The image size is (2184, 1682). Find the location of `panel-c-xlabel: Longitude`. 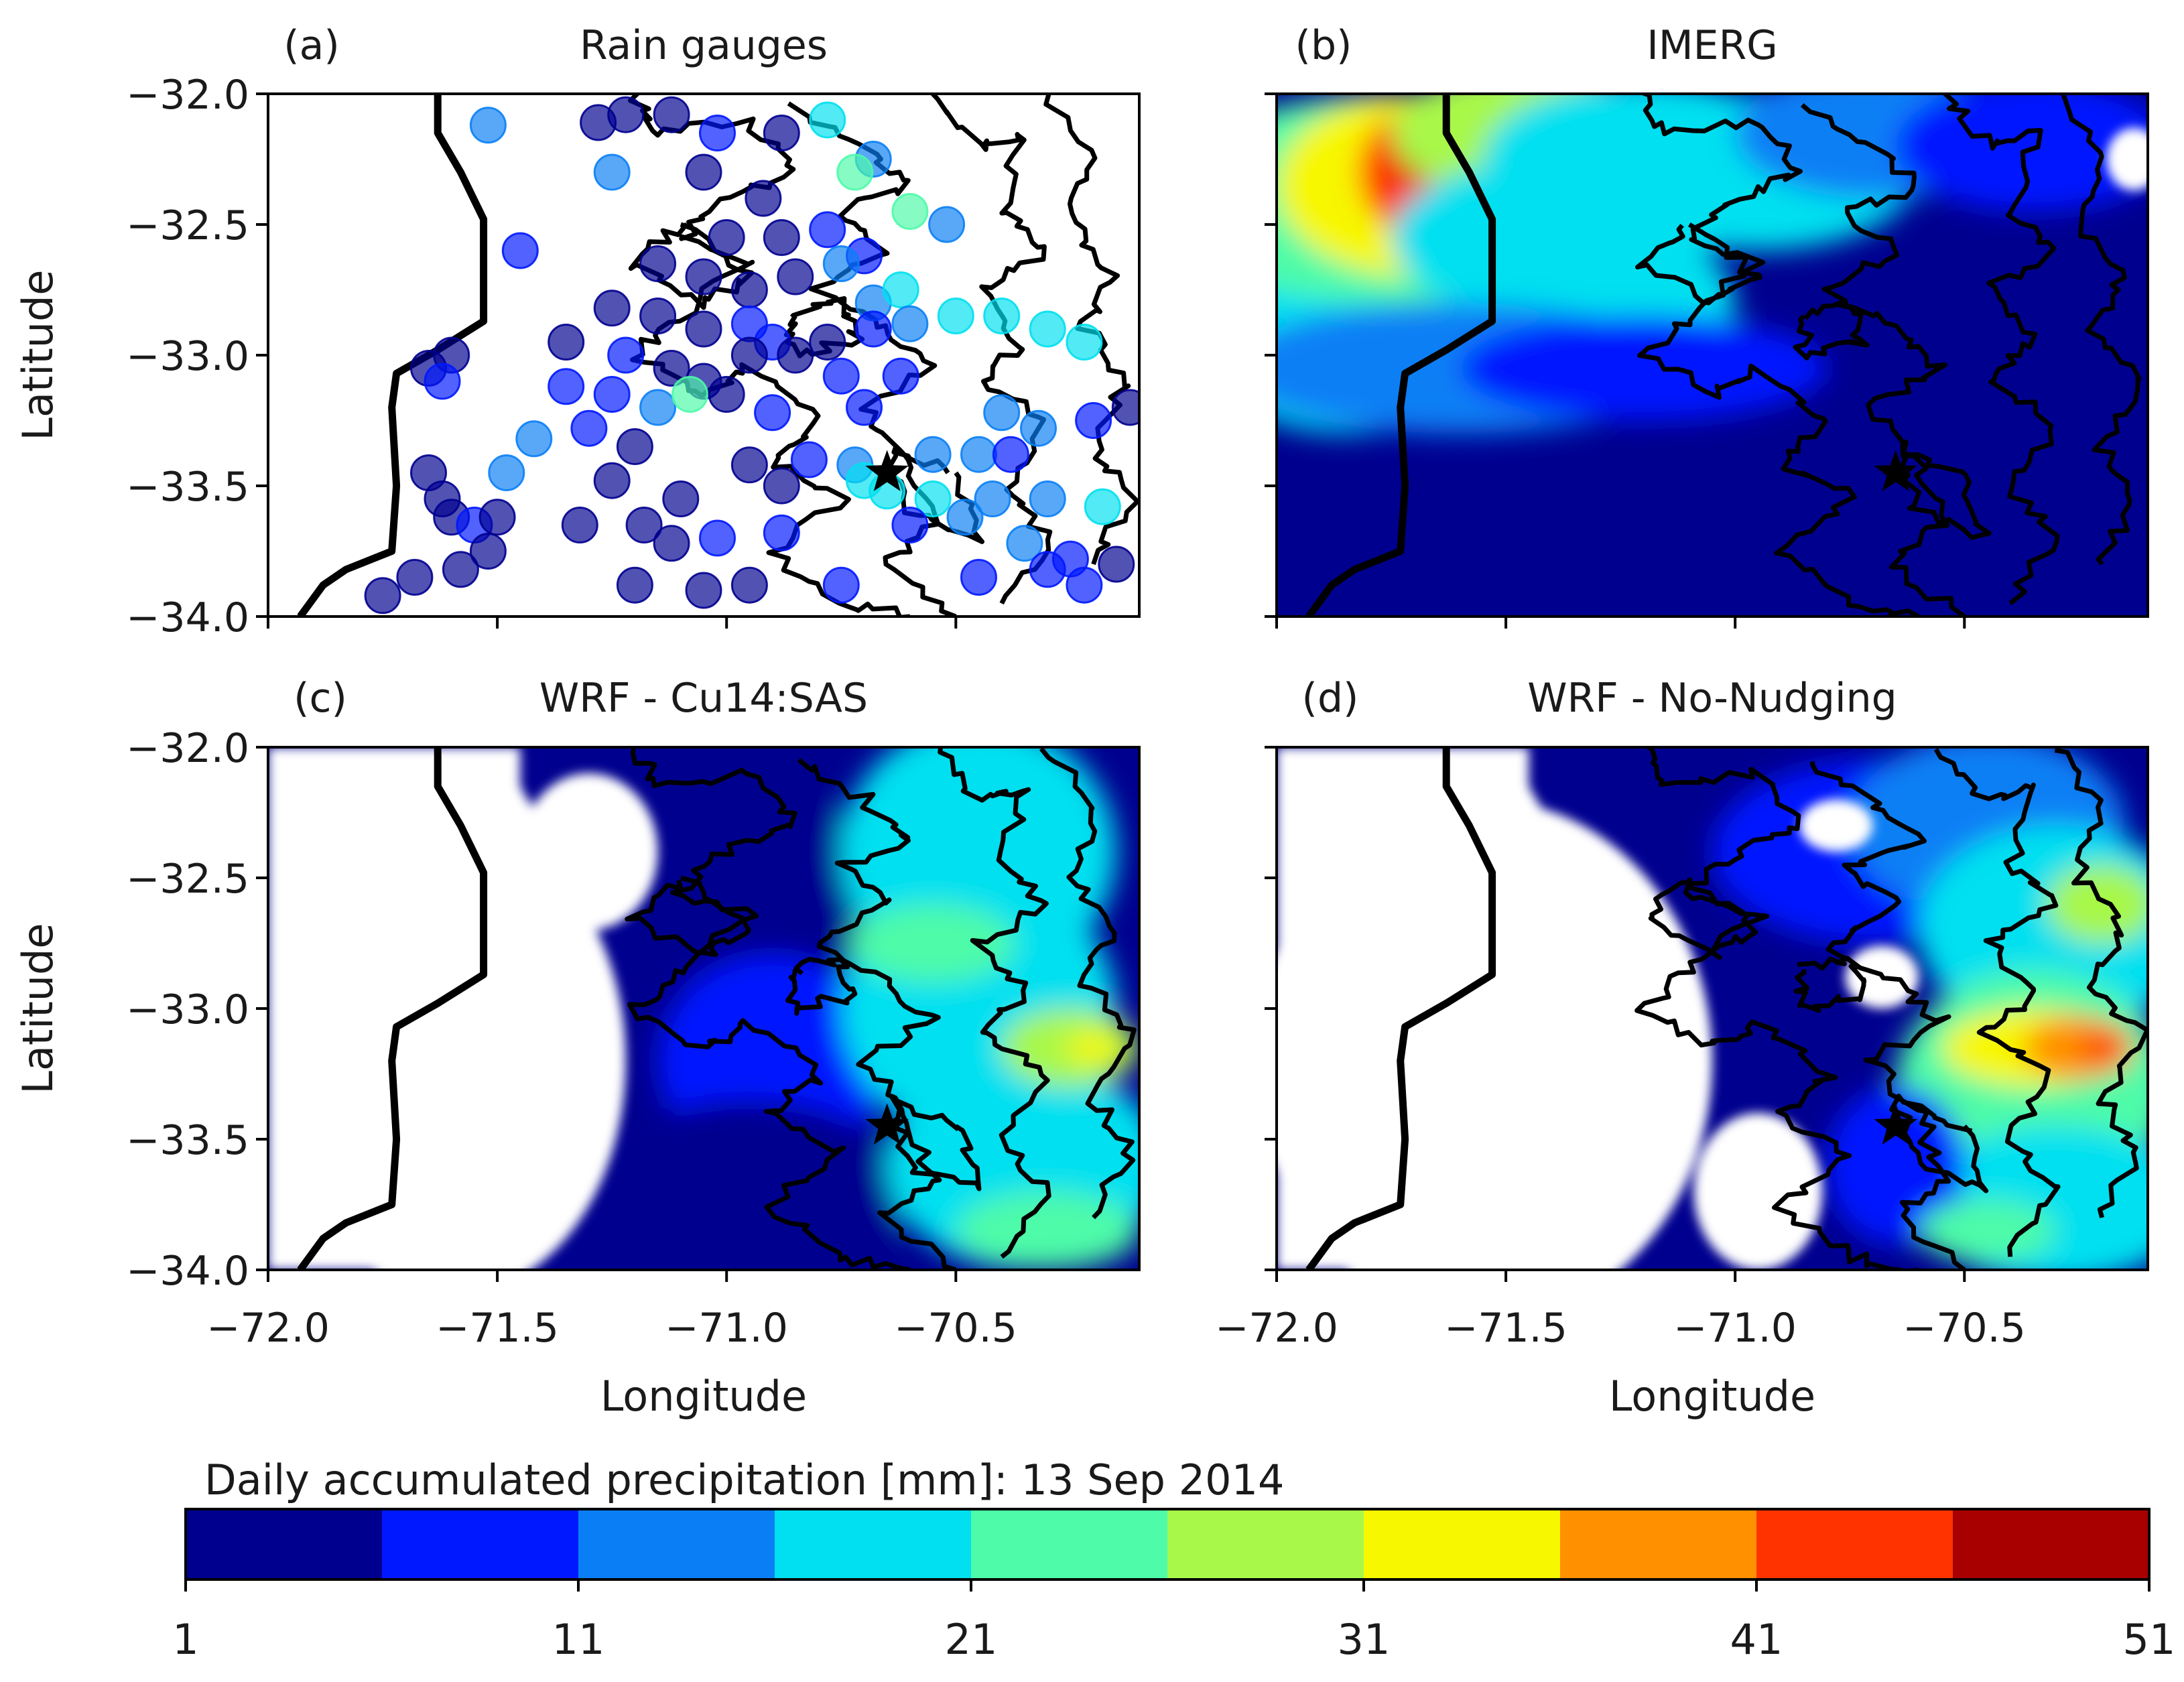

panel-c-xlabel: Longitude is located at coordinates (704, 1396).